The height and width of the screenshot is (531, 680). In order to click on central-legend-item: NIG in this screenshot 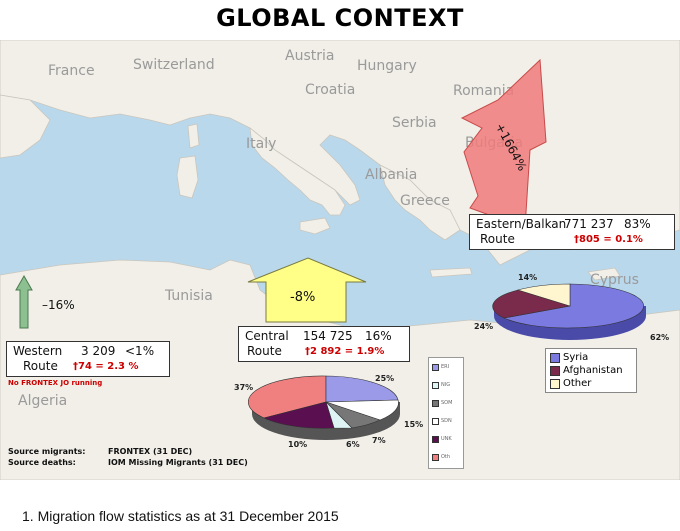, I will do `click(446, 385)`.